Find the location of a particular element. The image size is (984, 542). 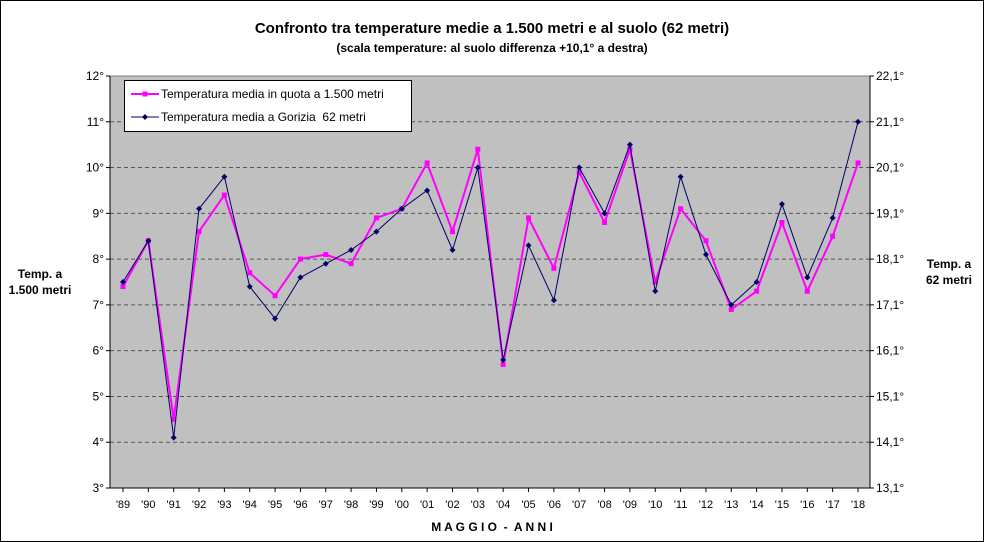

x-tick-label: '96 is located at coordinates (300, 505).